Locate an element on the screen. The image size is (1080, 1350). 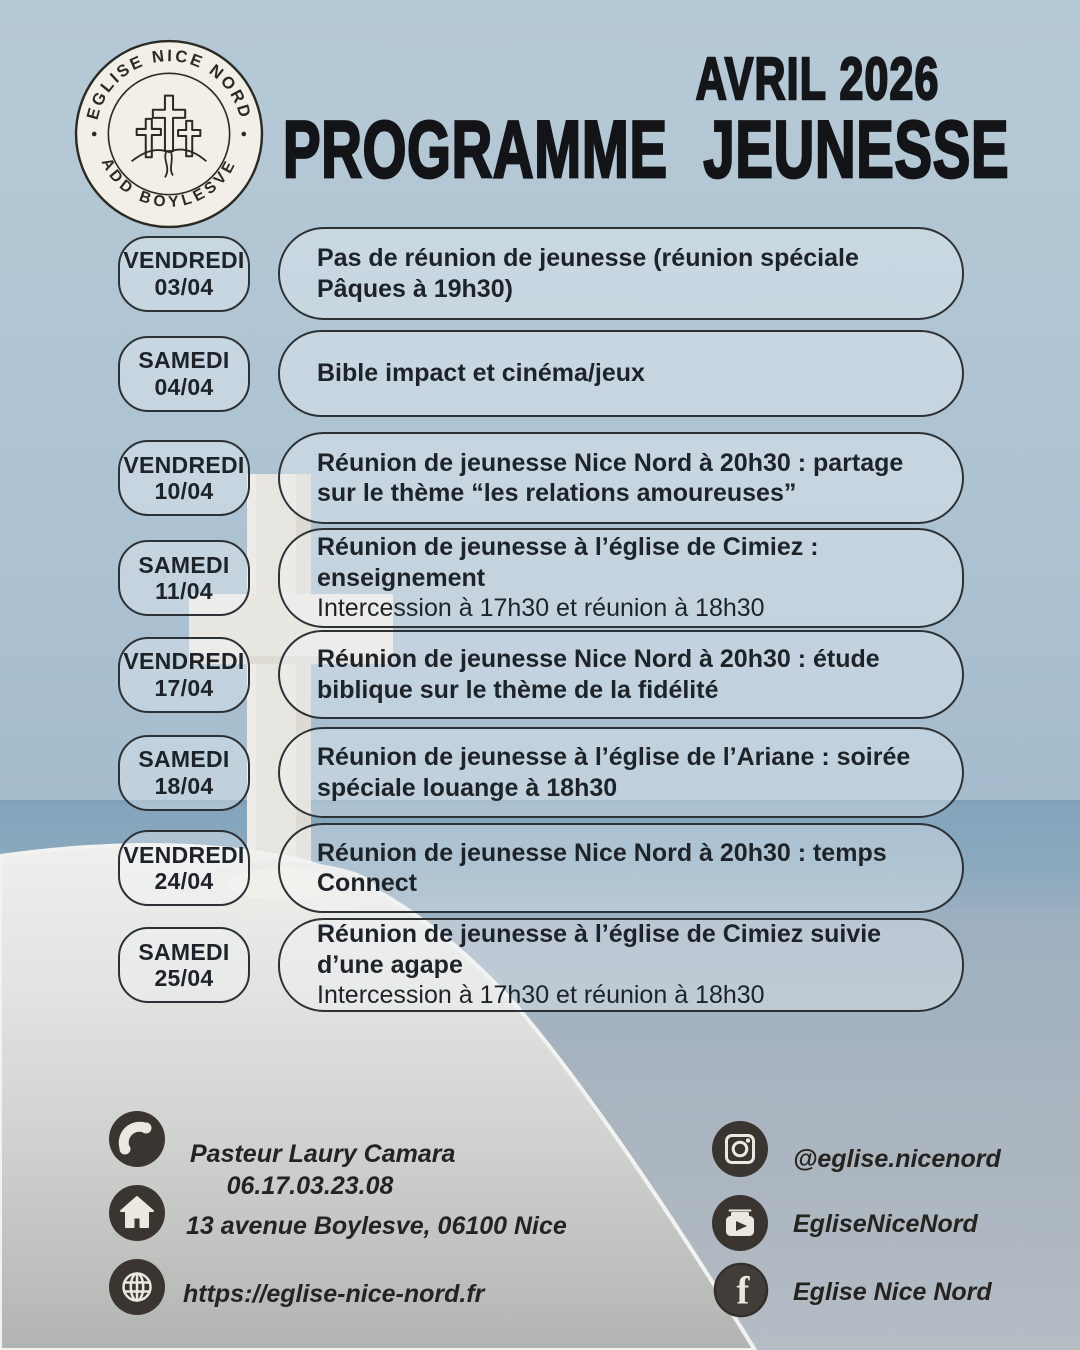
youtube-handle: EgliseNiceNord is located at coordinates (885, 1224).